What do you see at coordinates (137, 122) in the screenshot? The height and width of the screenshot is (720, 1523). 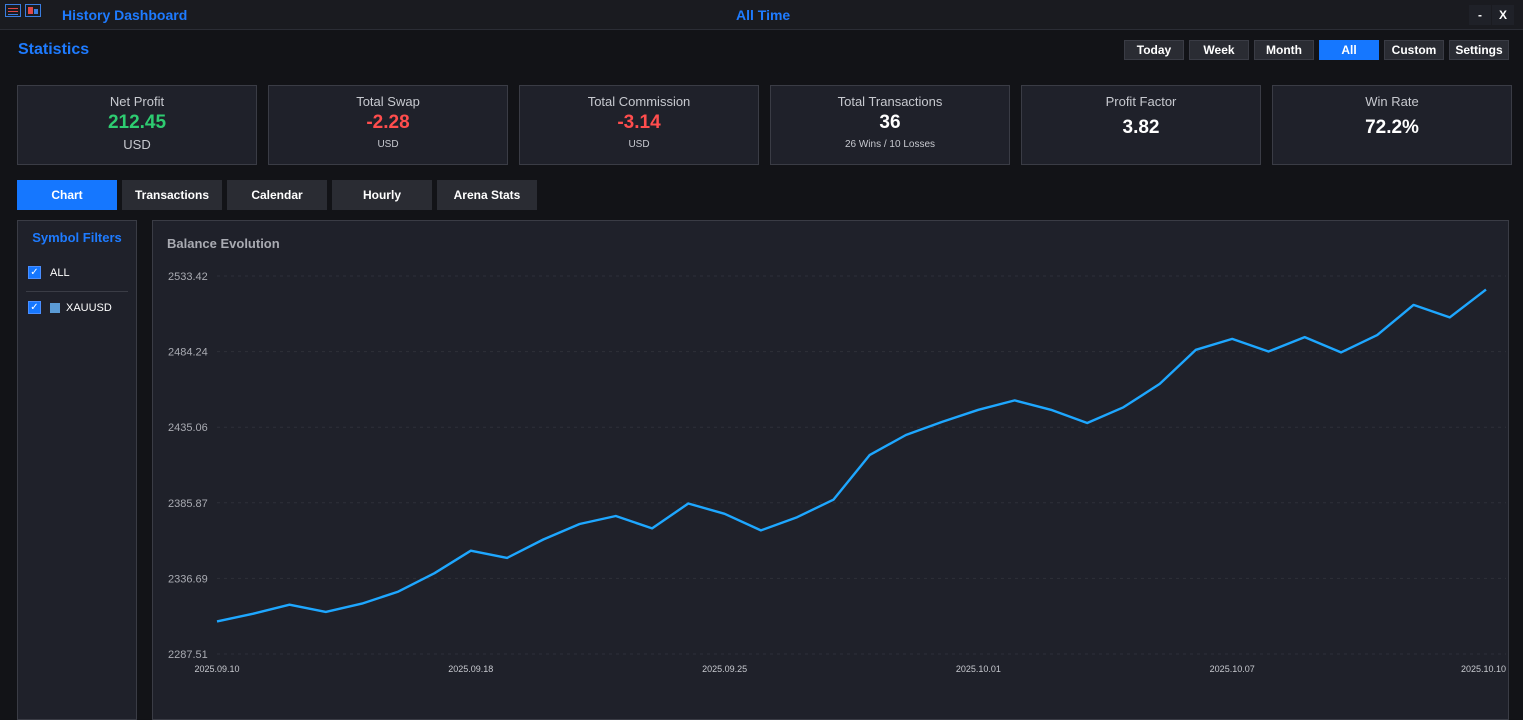 I see `net-profit-value: 212.45` at bounding box center [137, 122].